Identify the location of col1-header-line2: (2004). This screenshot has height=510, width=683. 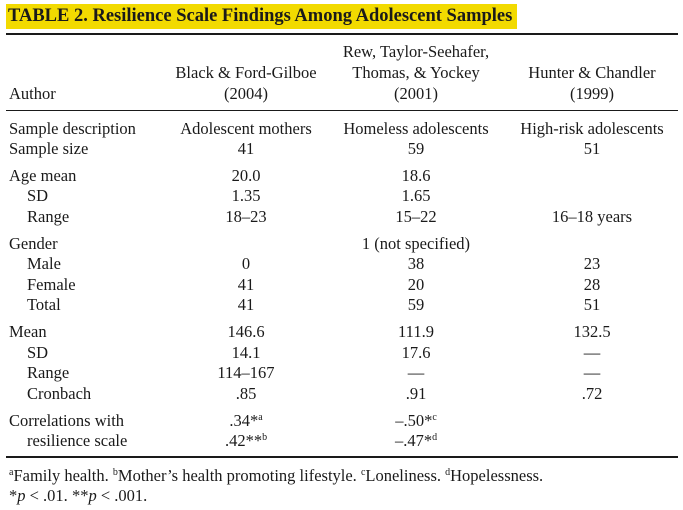
(246, 93).